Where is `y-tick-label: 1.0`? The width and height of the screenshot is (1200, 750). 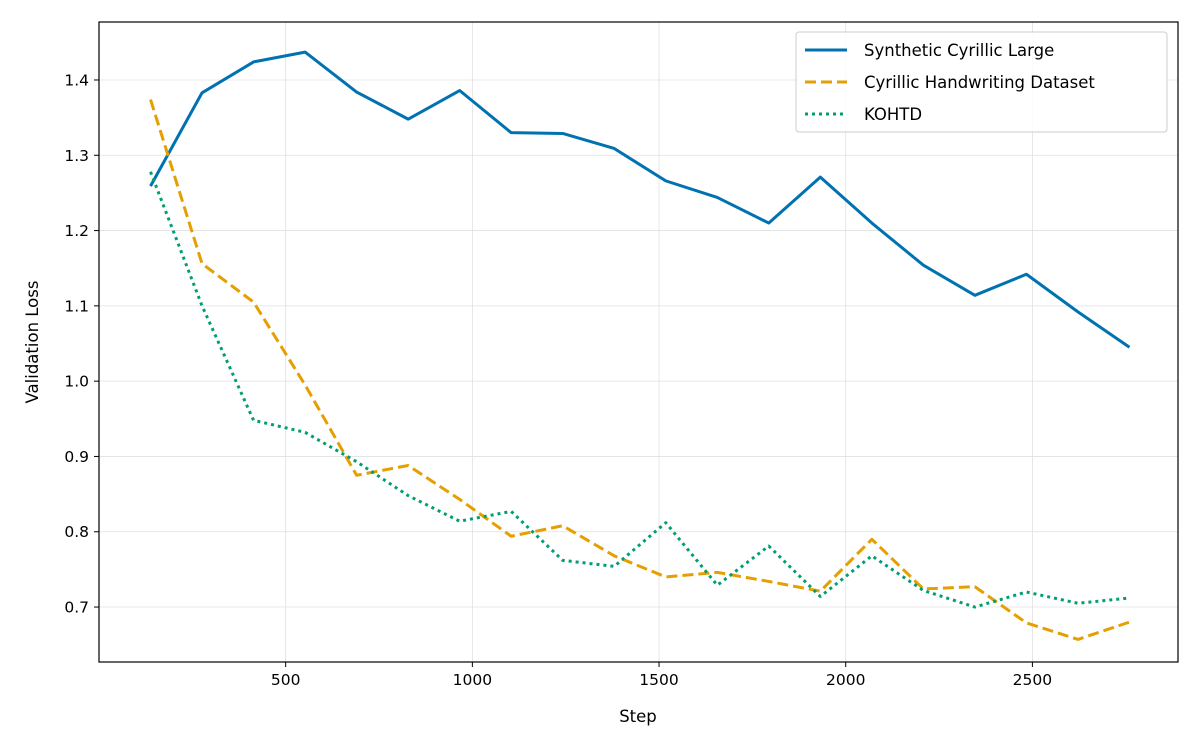
y-tick-label: 1.0 is located at coordinates (76, 382).